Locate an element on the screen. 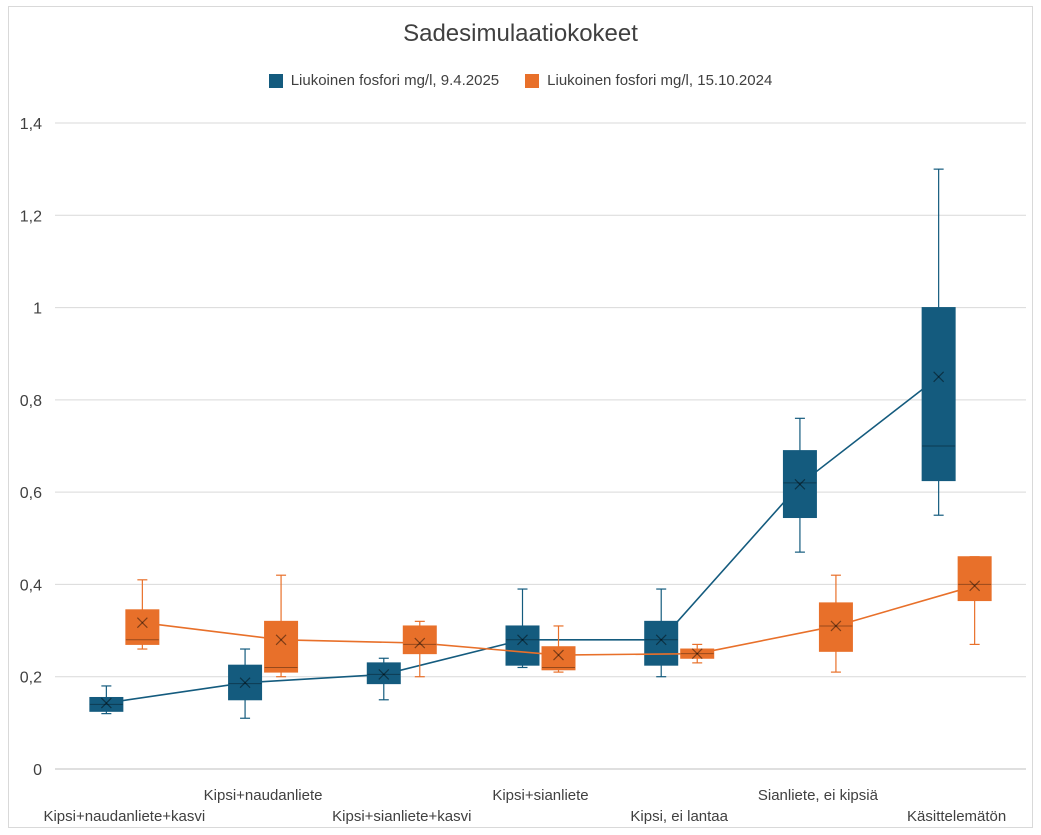 This screenshot has width=1041, height=835. y-tick-label: 0,8 is located at coordinates (31, 401).